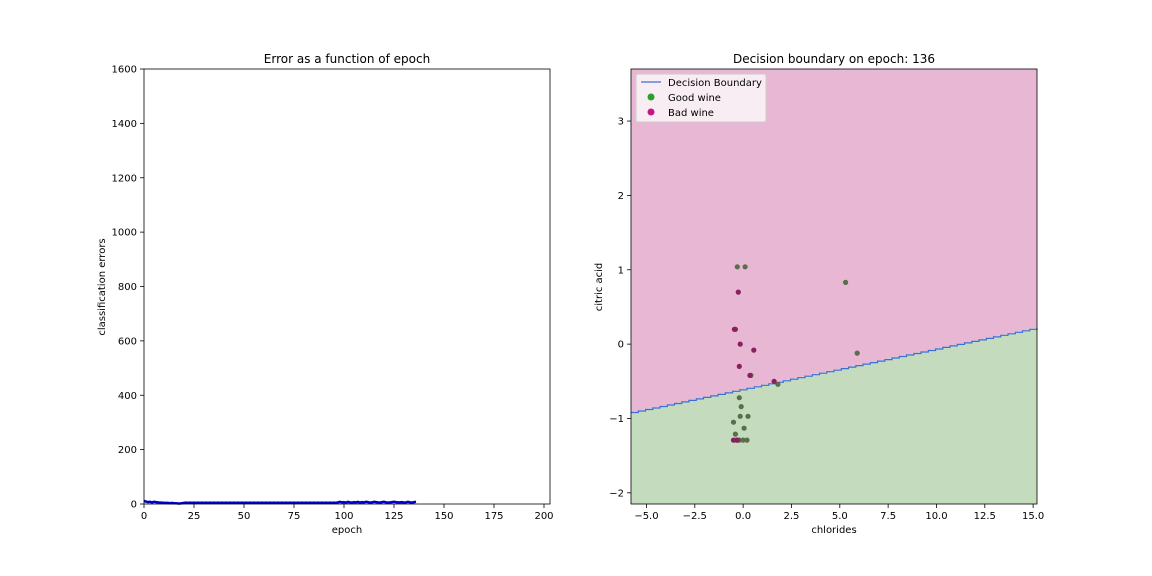 The image size is (1152, 576). I want to click on y-tick-label: 3, so click(621, 122).